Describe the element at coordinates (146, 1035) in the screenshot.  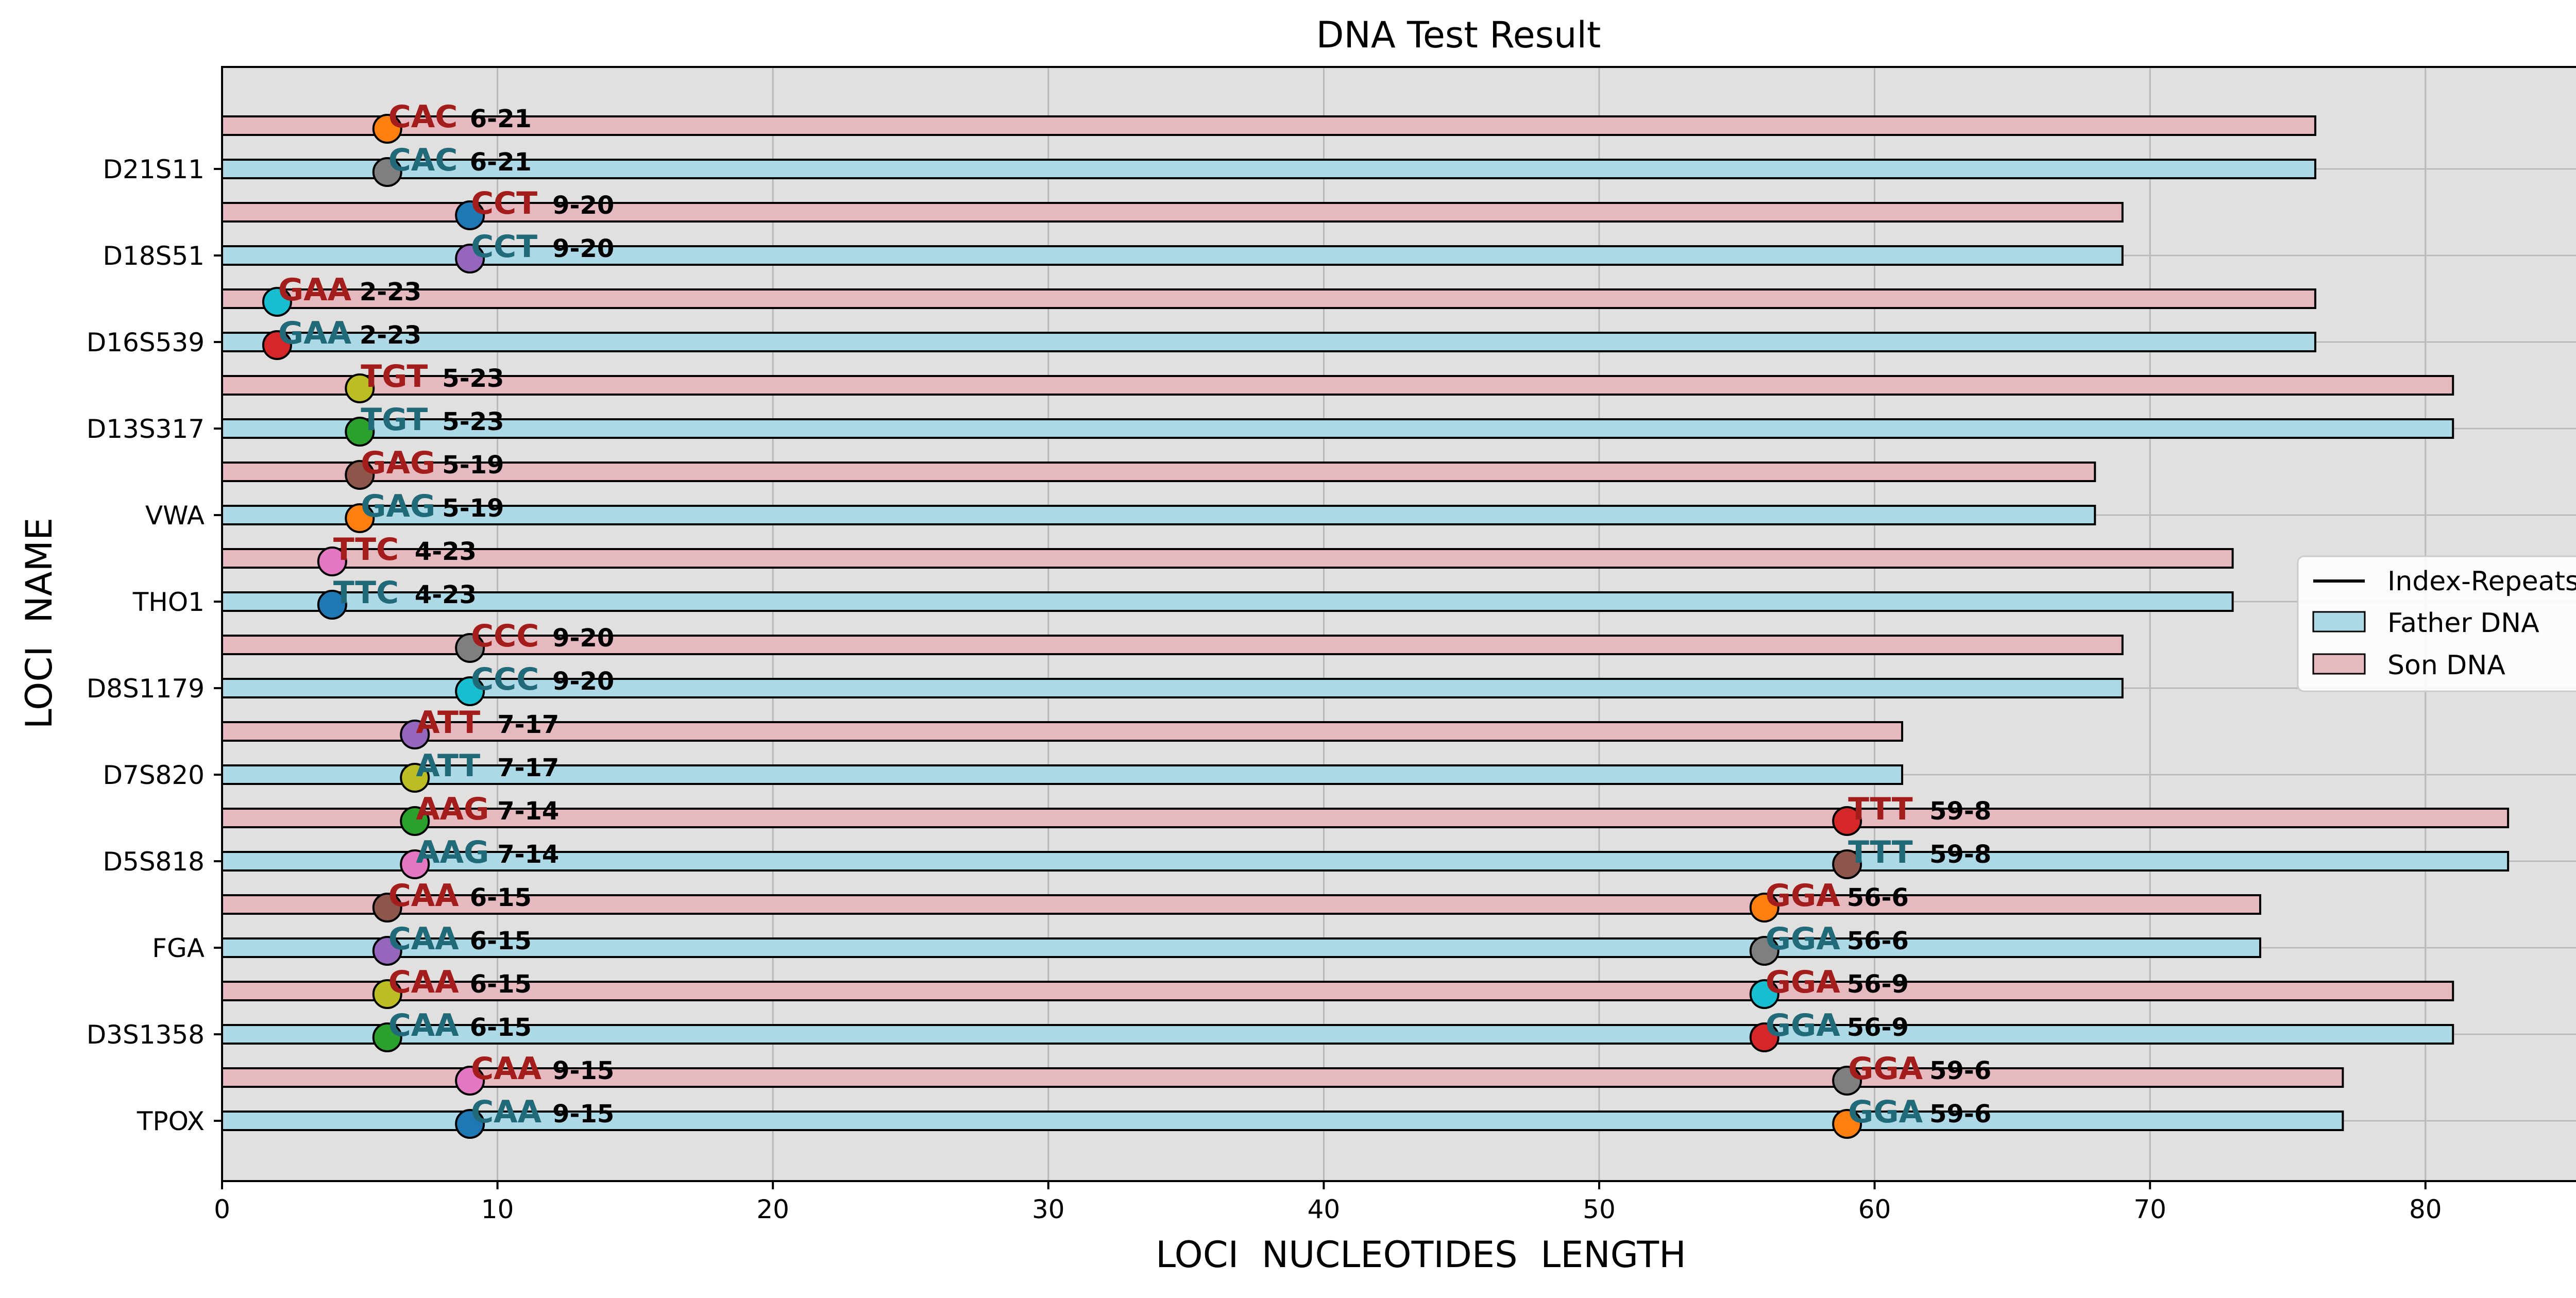
I see `y-tick-label-d3s1358: D3S1358` at that location.